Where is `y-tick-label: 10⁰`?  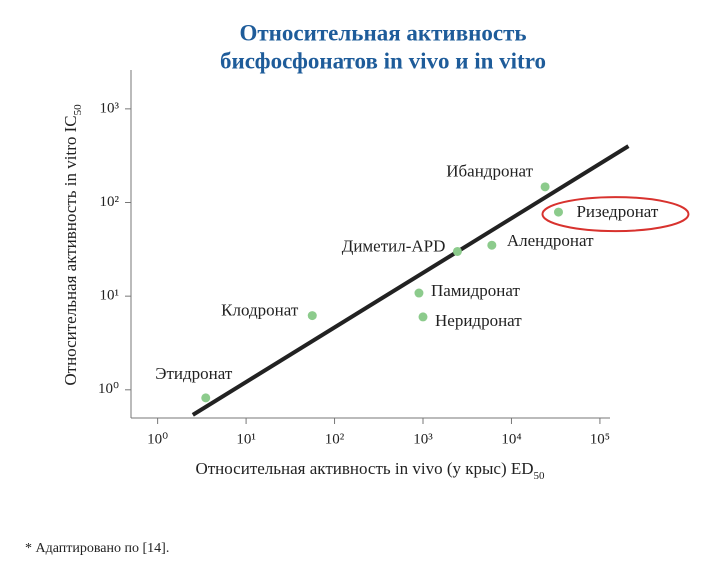 y-tick-label: 10⁰ is located at coordinates (108, 389).